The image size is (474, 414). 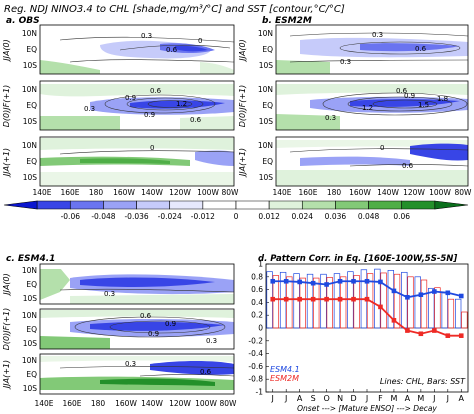 What do you see at coordinates (69, 192) in the screenshot?
I see `lon-tick: 160E` at bounding box center [69, 192].